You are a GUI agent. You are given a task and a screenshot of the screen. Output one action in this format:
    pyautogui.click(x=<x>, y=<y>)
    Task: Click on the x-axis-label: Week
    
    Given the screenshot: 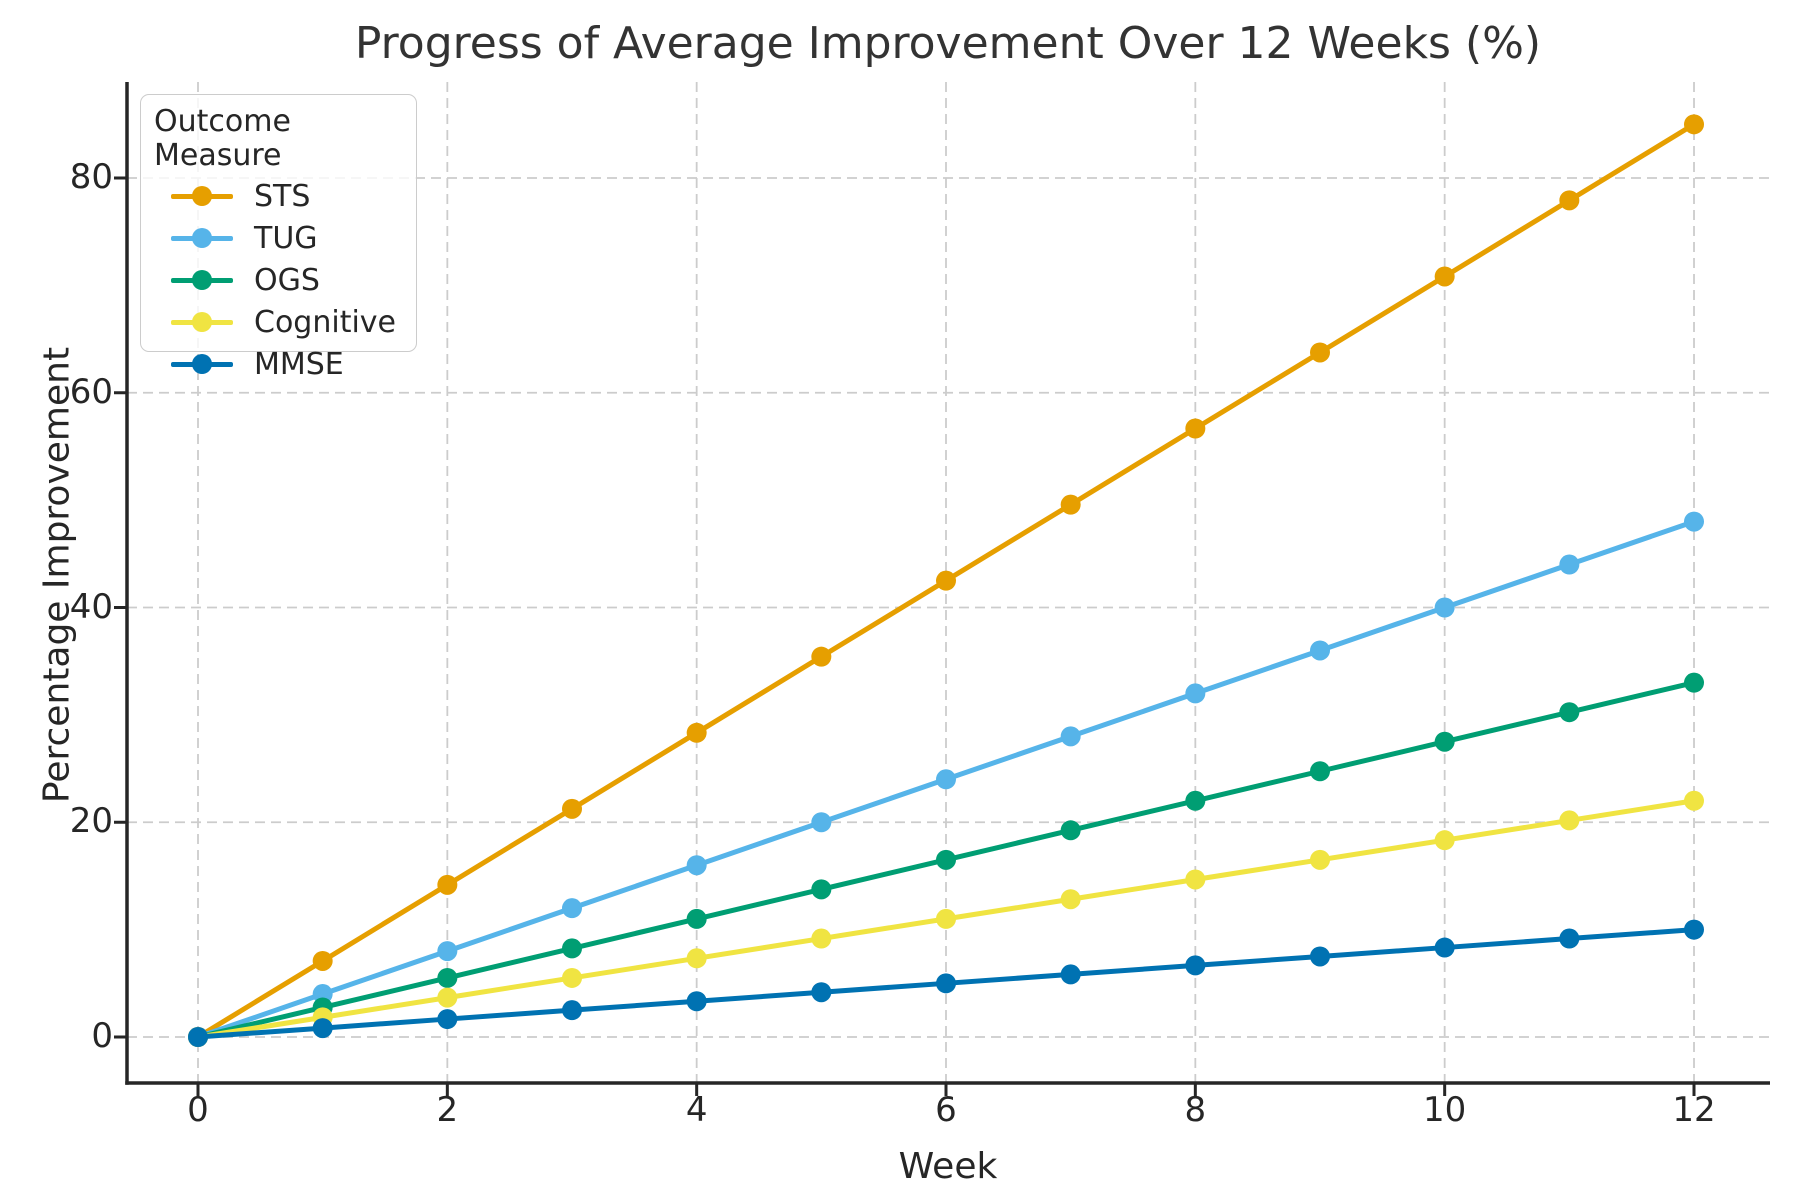 What is the action you would take?
    pyautogui.click(x=948, y=1166)
    